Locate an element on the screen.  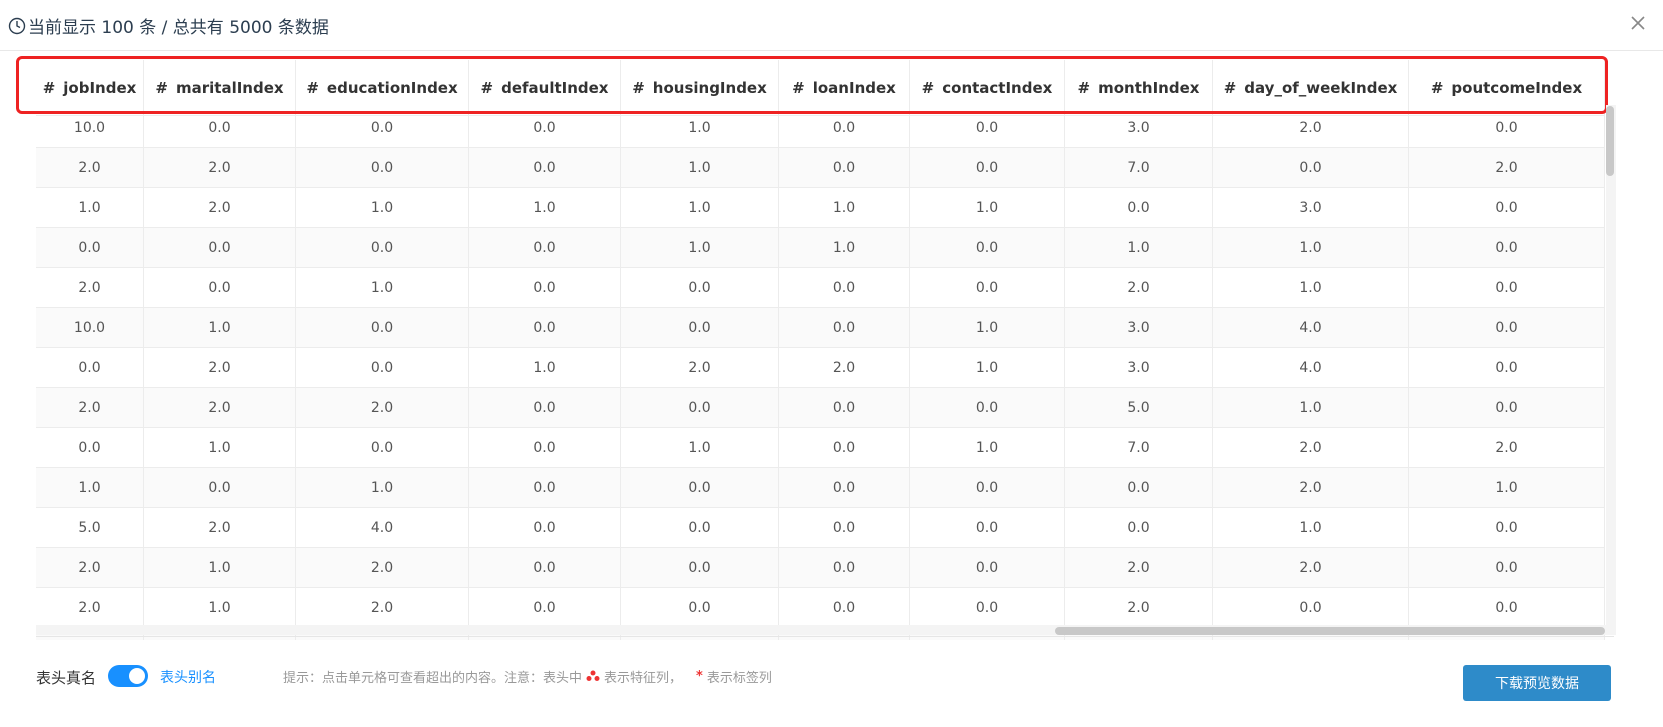
column-header: # poutcomeIndex is located at coordinates (1507, 87).